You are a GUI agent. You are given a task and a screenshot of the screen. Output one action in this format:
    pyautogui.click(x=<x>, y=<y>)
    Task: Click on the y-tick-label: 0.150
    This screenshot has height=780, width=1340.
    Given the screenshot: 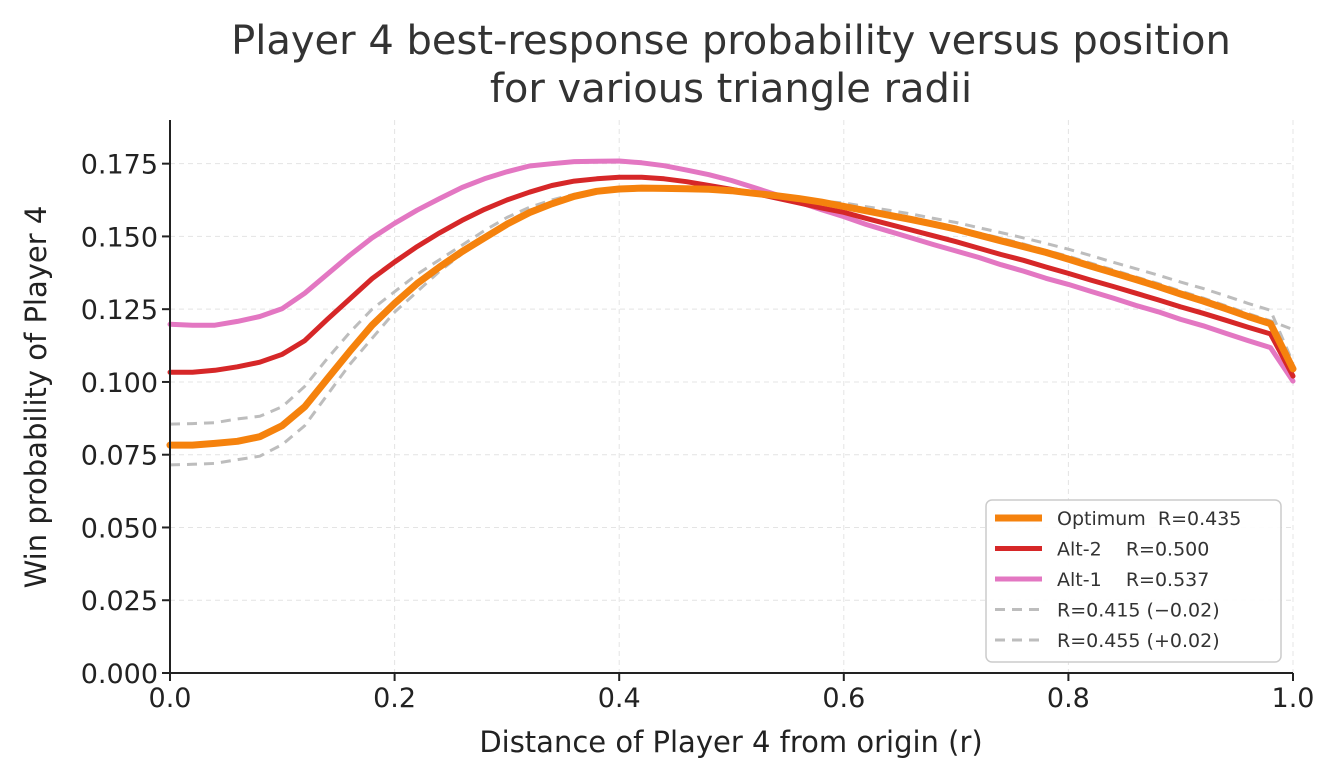 What is the action you would take?
    pyautogui.click(x=119, y=237)
    